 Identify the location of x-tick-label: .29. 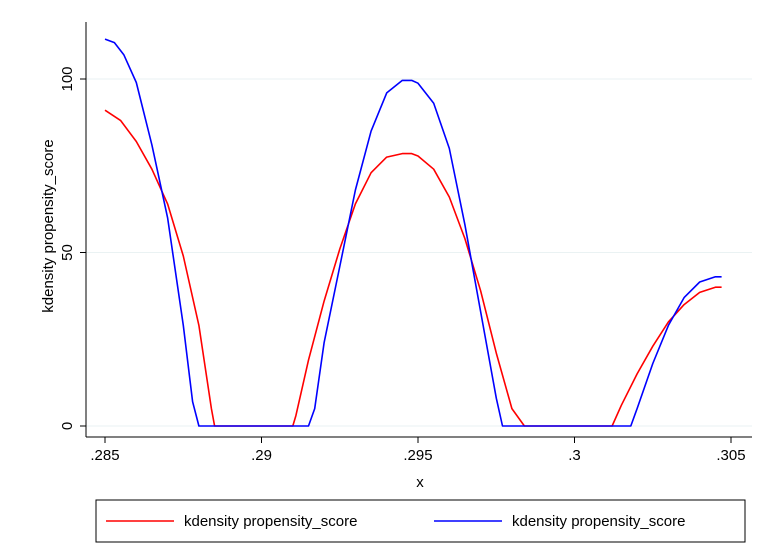
(261, 455).